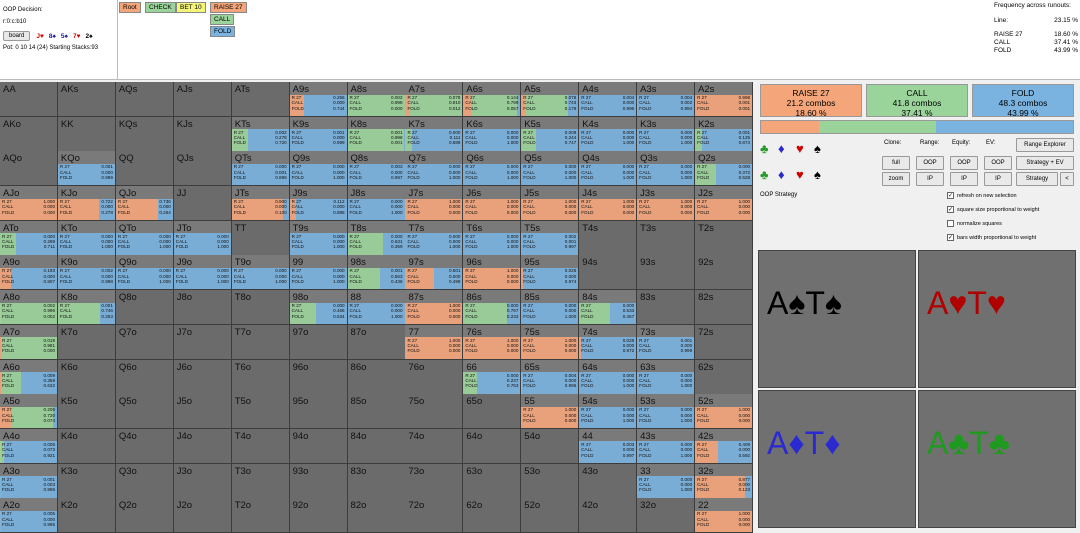 This screenshot has width=1080, height=533. I want to click on hand-cell: 85o, so click(376, 412).